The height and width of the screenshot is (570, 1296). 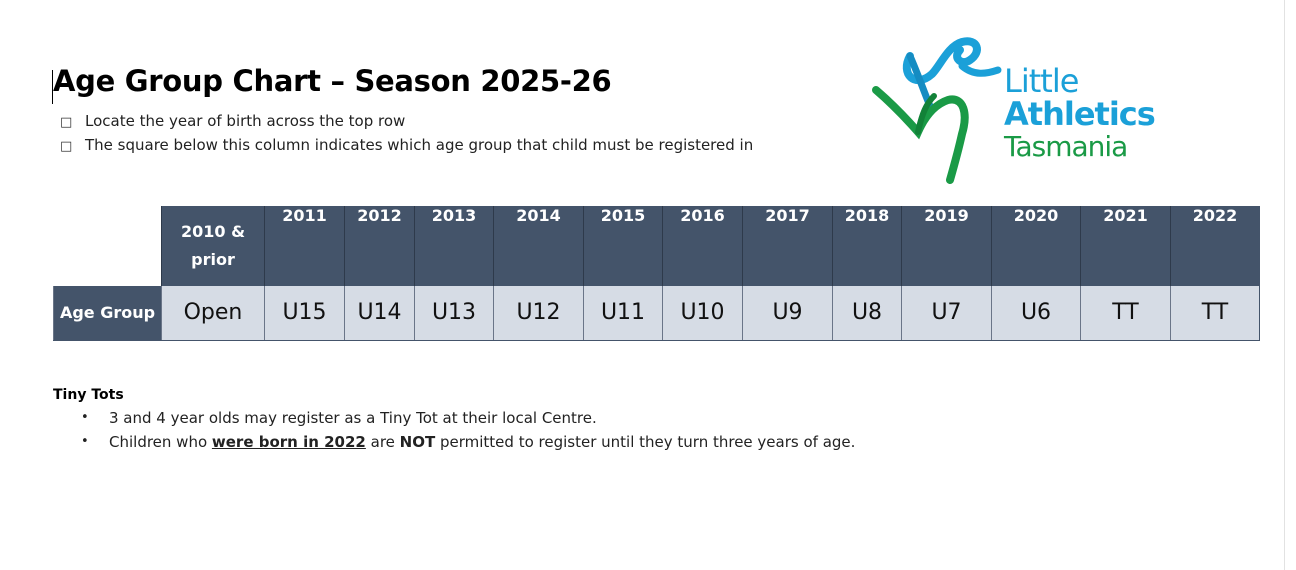 What do you see at coordinates (304, 246) in the screenshot?
I see `year-header: 2011` at bounding box center [304, 246].